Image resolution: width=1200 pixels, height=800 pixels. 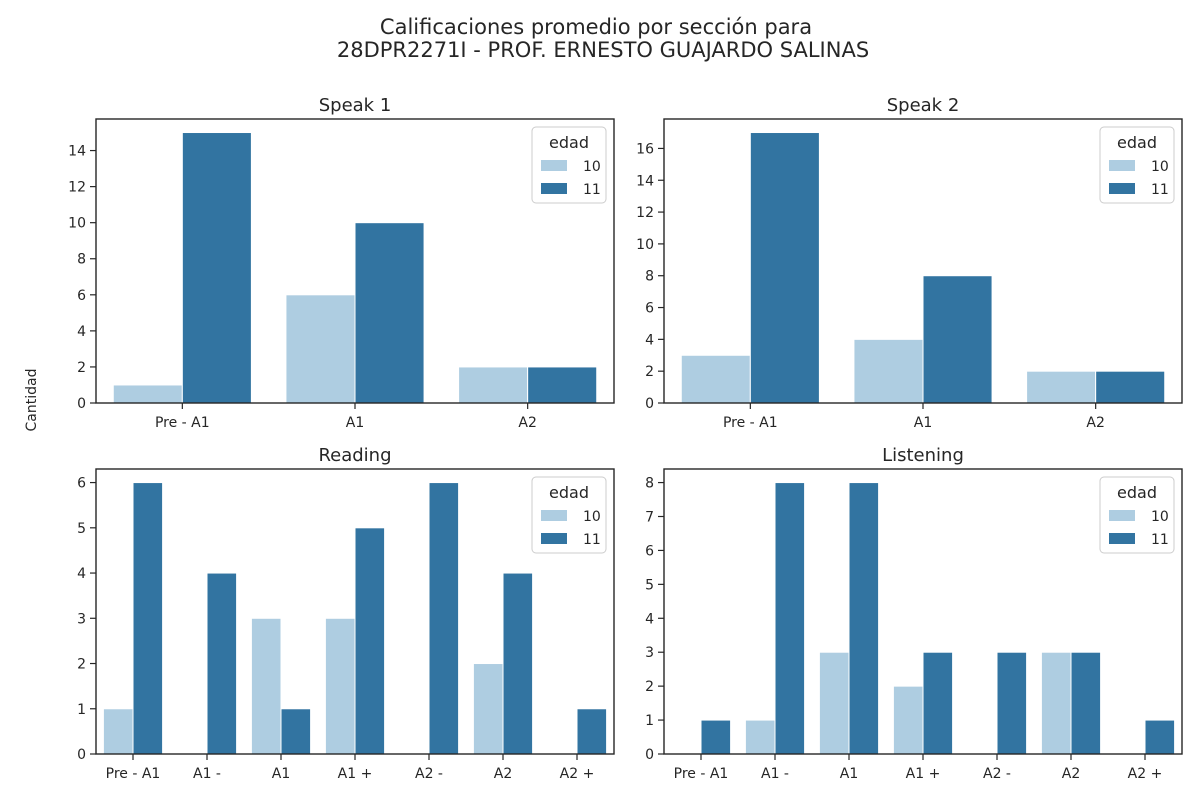 What do you see at coordinates (77, 188) in the screenshot?
I see `y-tick-label: 12` at bounding box center [77, 188].